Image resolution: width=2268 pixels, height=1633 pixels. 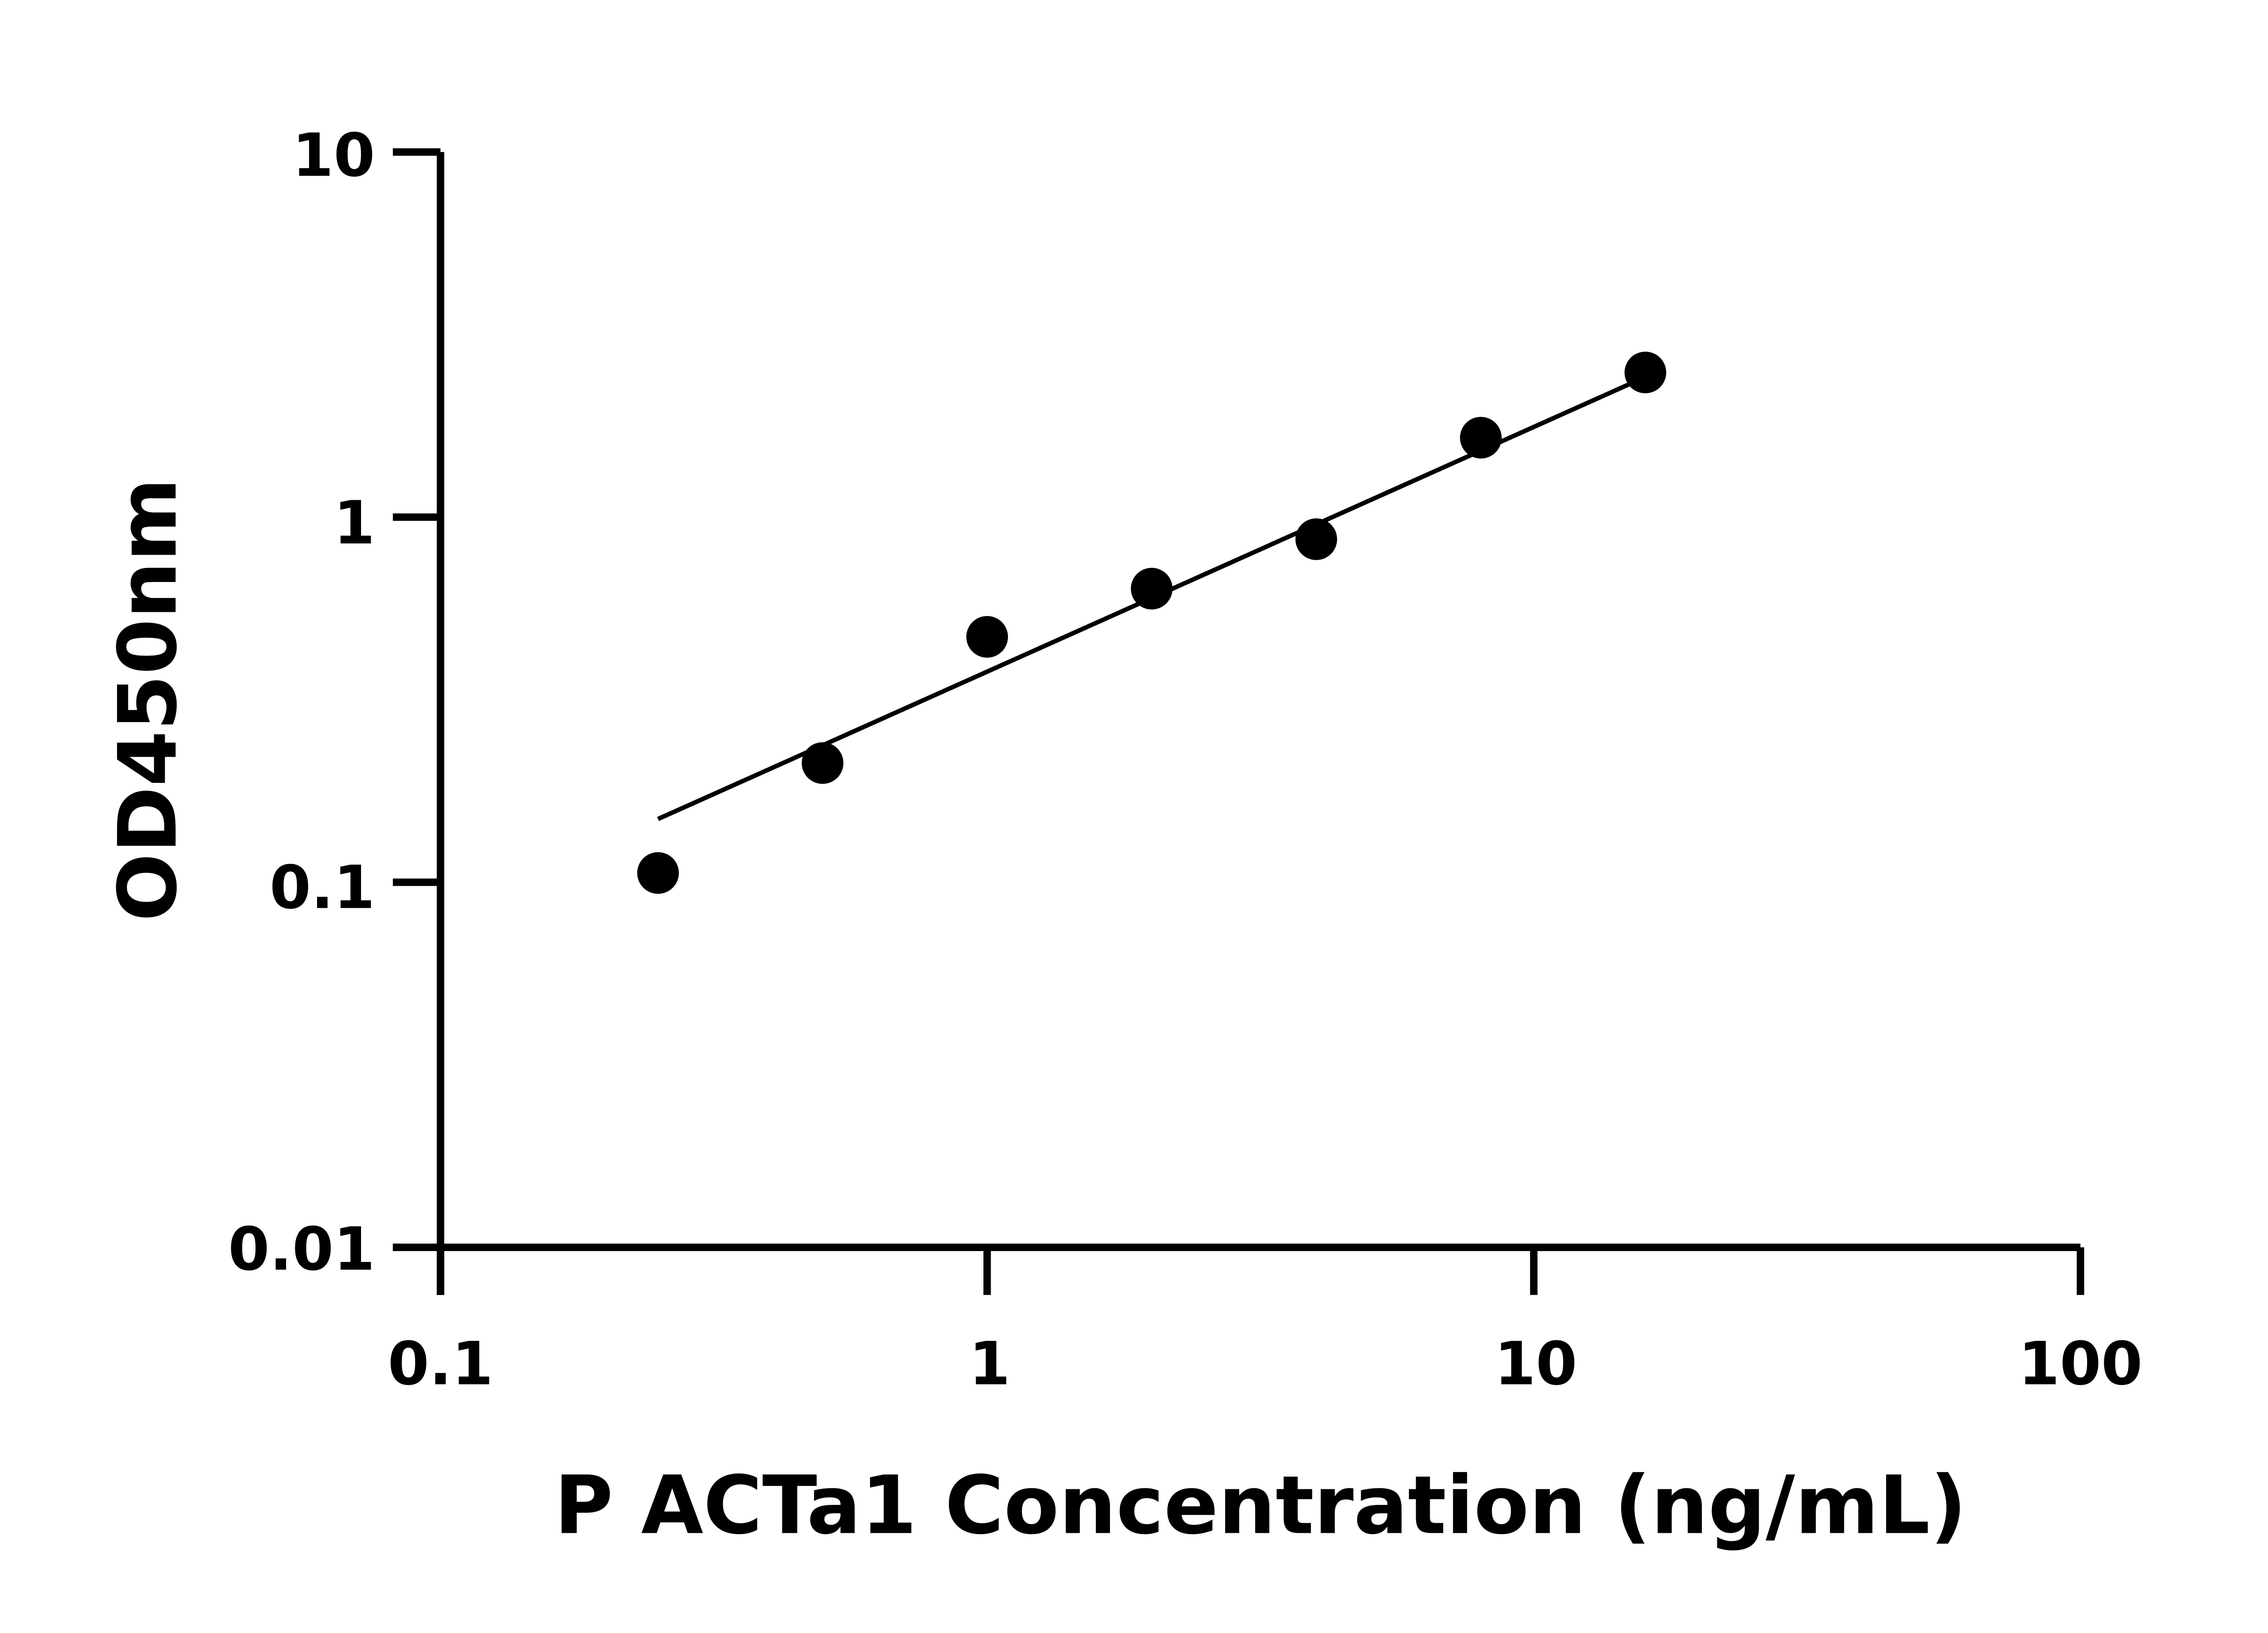 I want to click on x-axis-label: P ACTa1 Concentration (ng/mL), so click(x=1260, y=1505).